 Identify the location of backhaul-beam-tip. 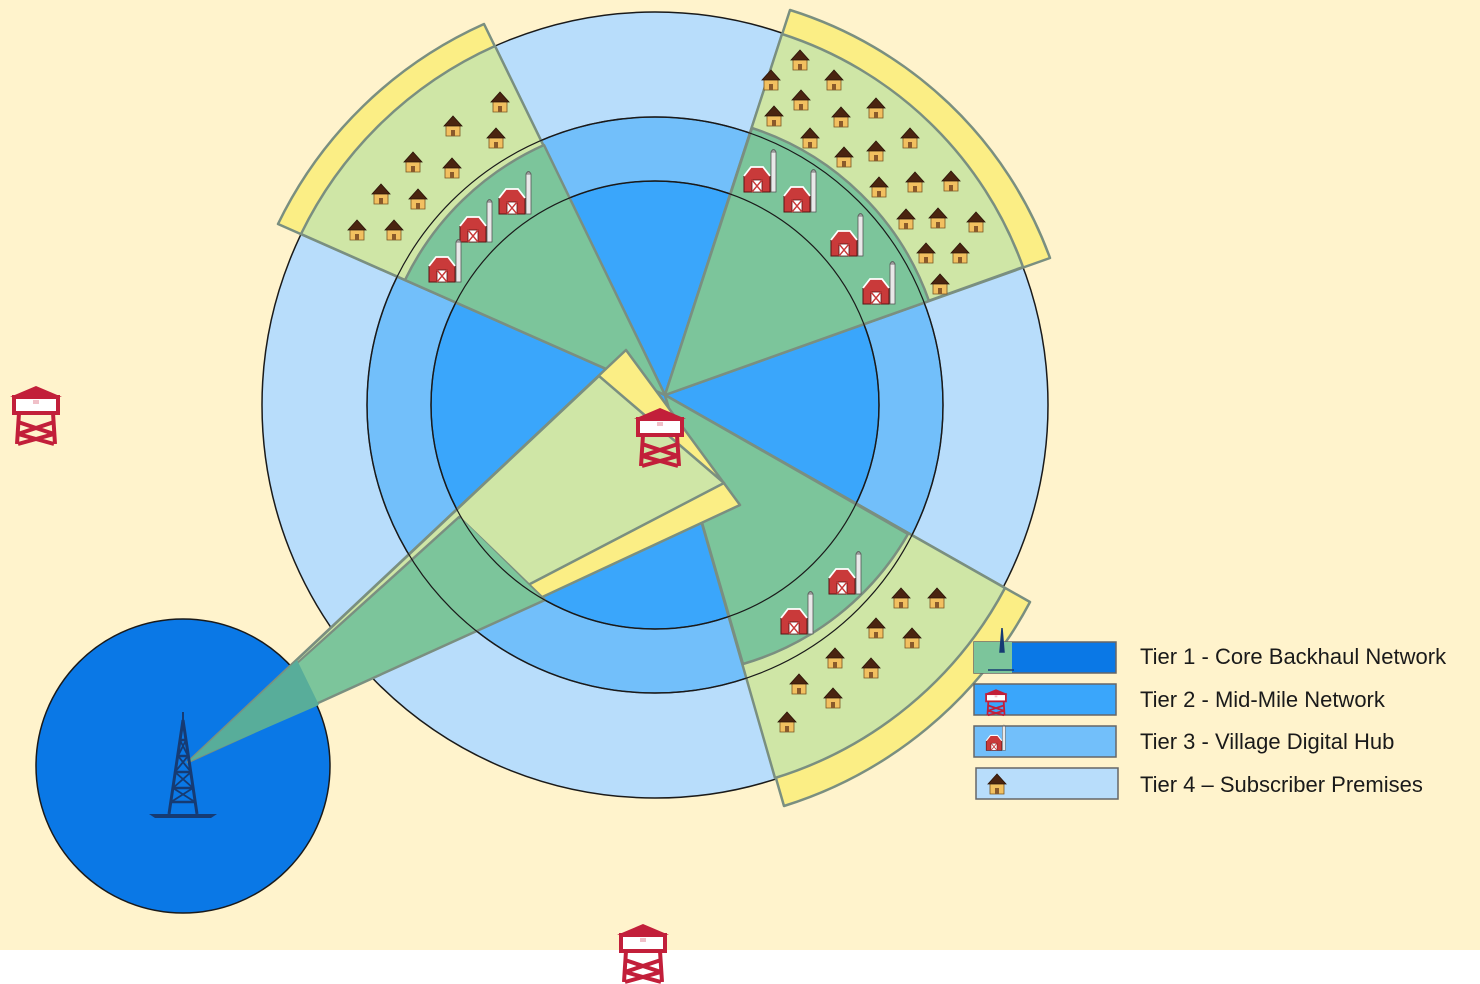
(253, 711).